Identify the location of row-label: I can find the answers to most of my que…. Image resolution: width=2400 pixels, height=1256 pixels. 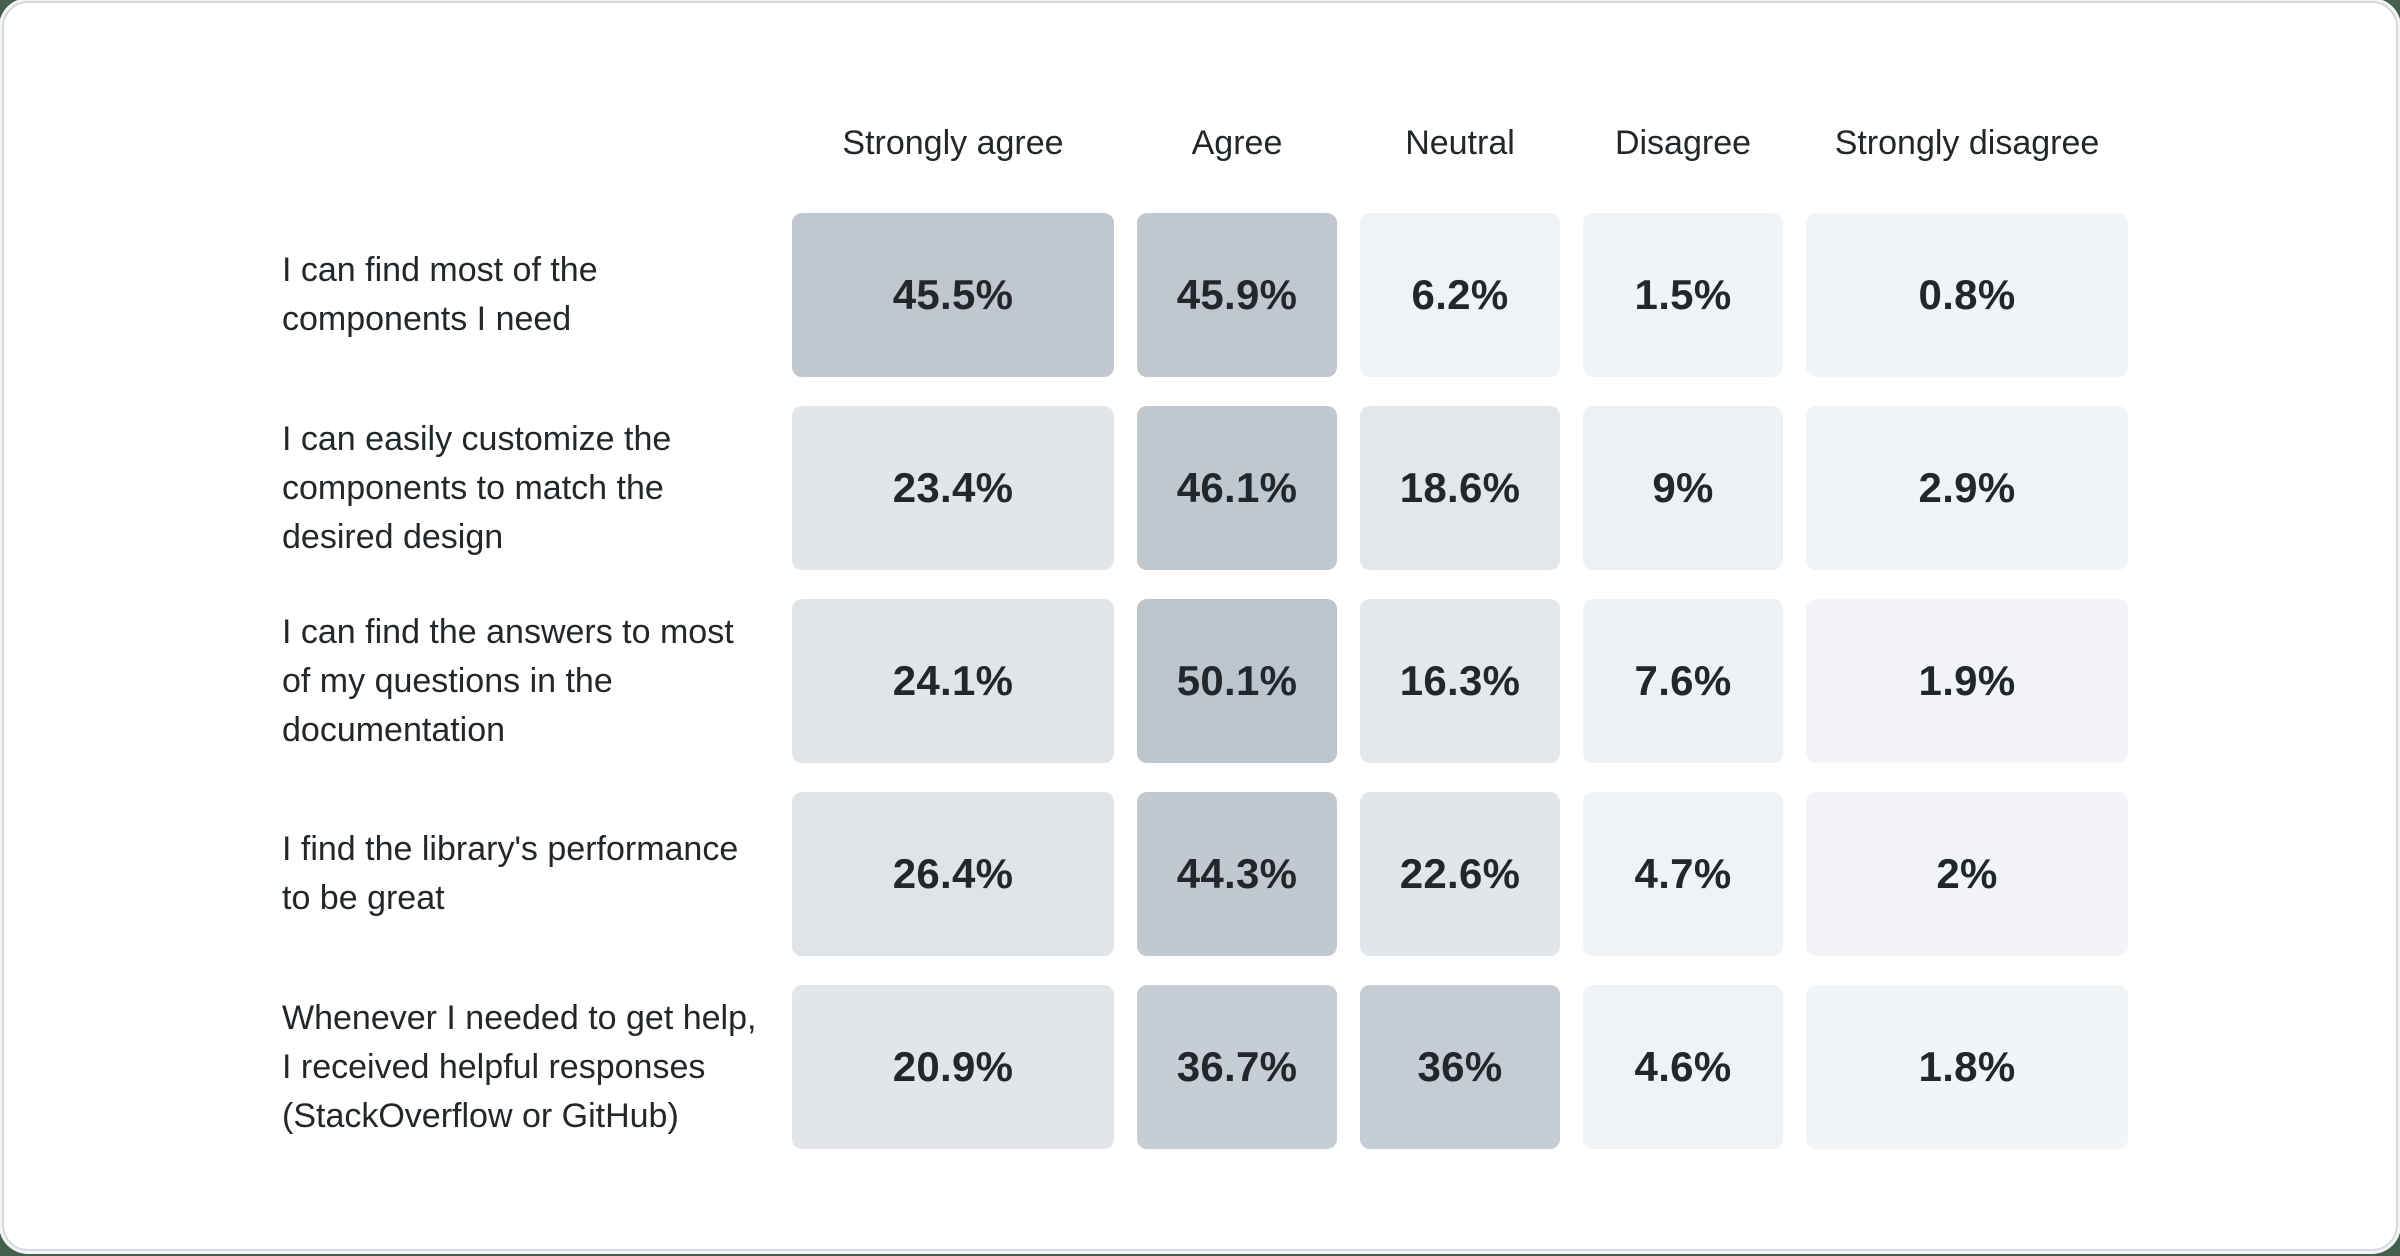
(508, 680).